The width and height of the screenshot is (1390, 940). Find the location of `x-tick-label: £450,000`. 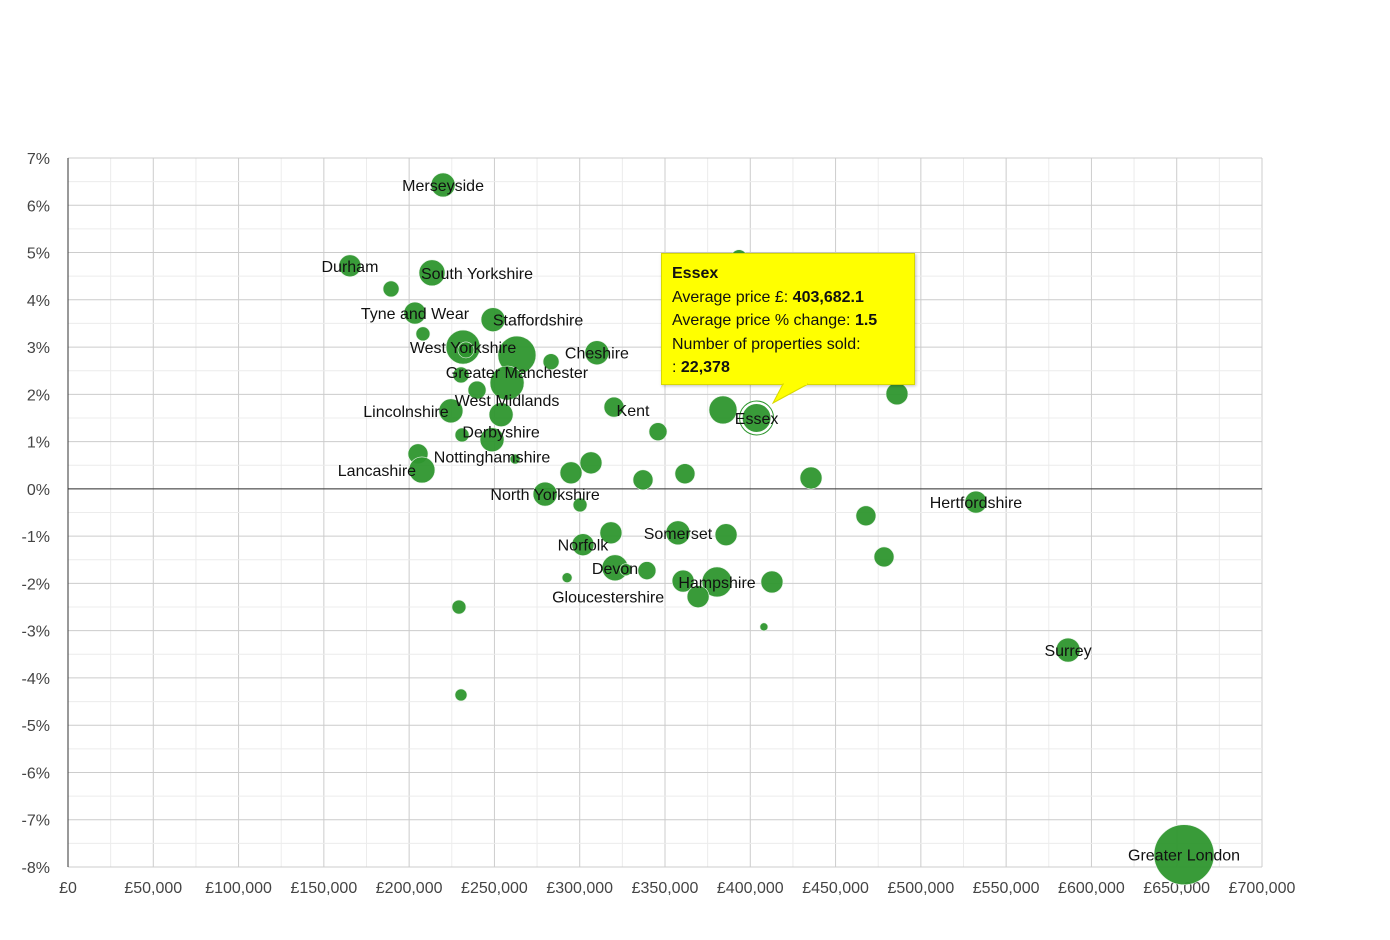

x-tick-label: £450,000 is located at coordinates (835, 888).